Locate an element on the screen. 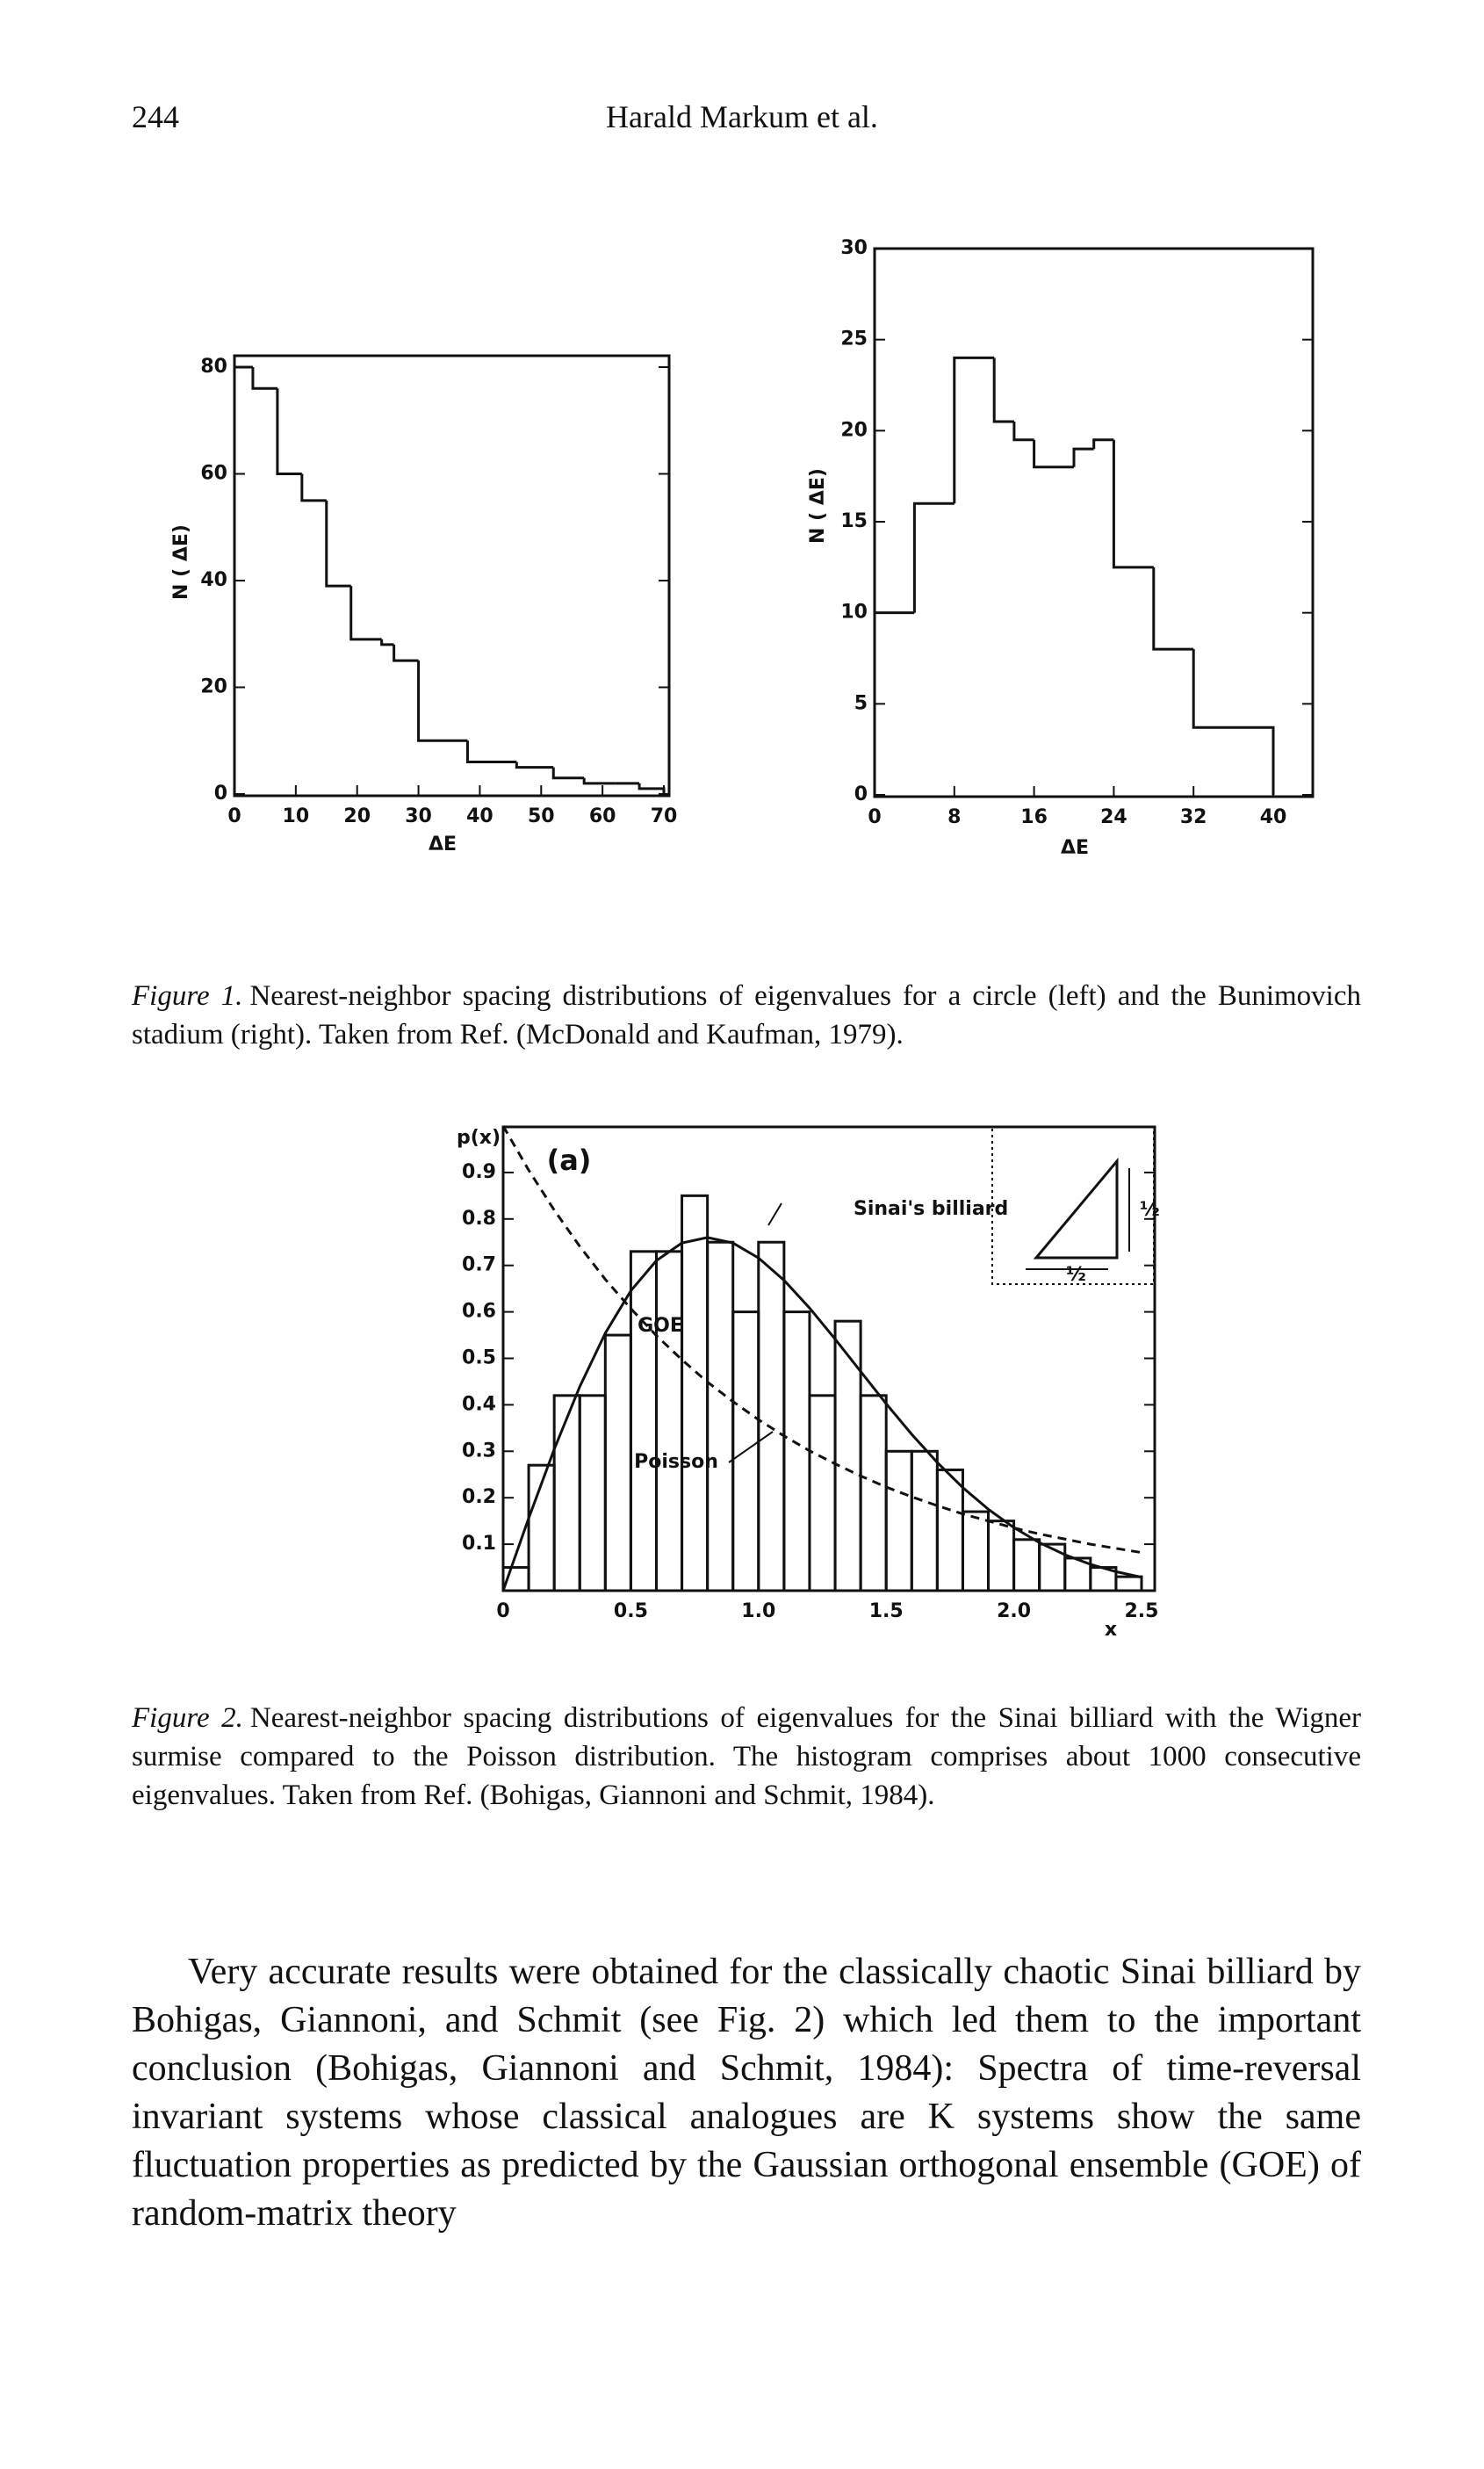  page-number: 244 is located at coordinates (155, 116).